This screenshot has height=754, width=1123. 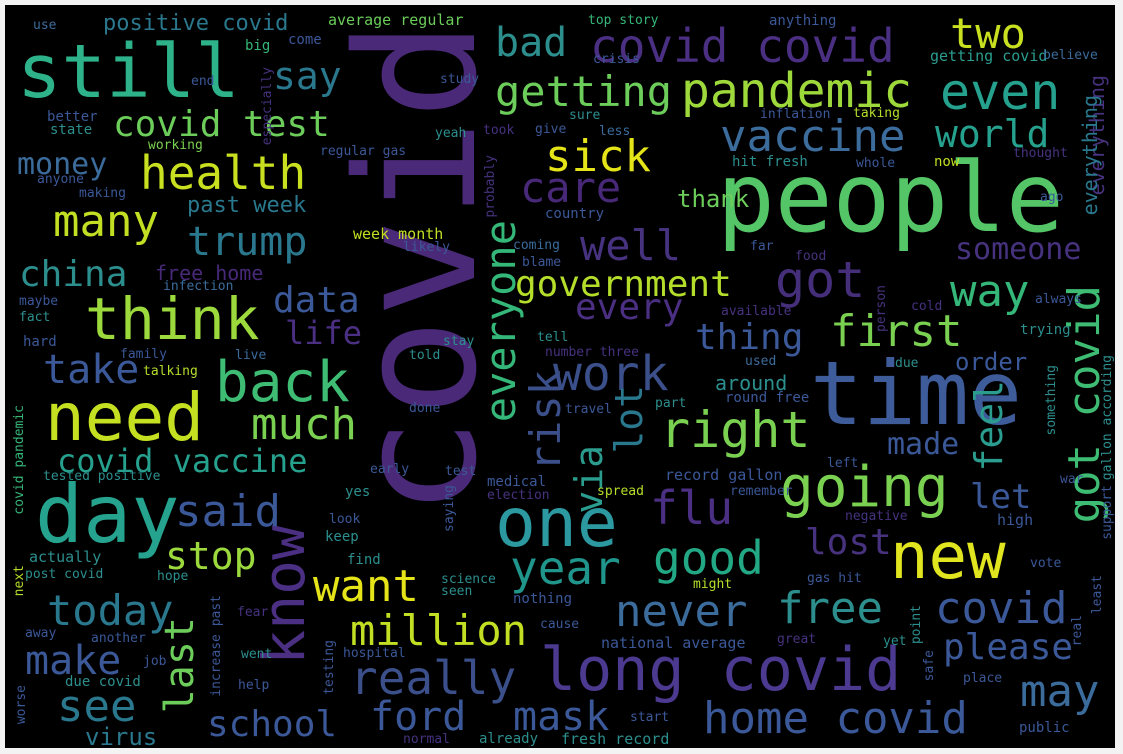 What do you see at coordinates (247, 242) in the screenshot?
I see `word-trump: trump` at bounding box center [247, 242].